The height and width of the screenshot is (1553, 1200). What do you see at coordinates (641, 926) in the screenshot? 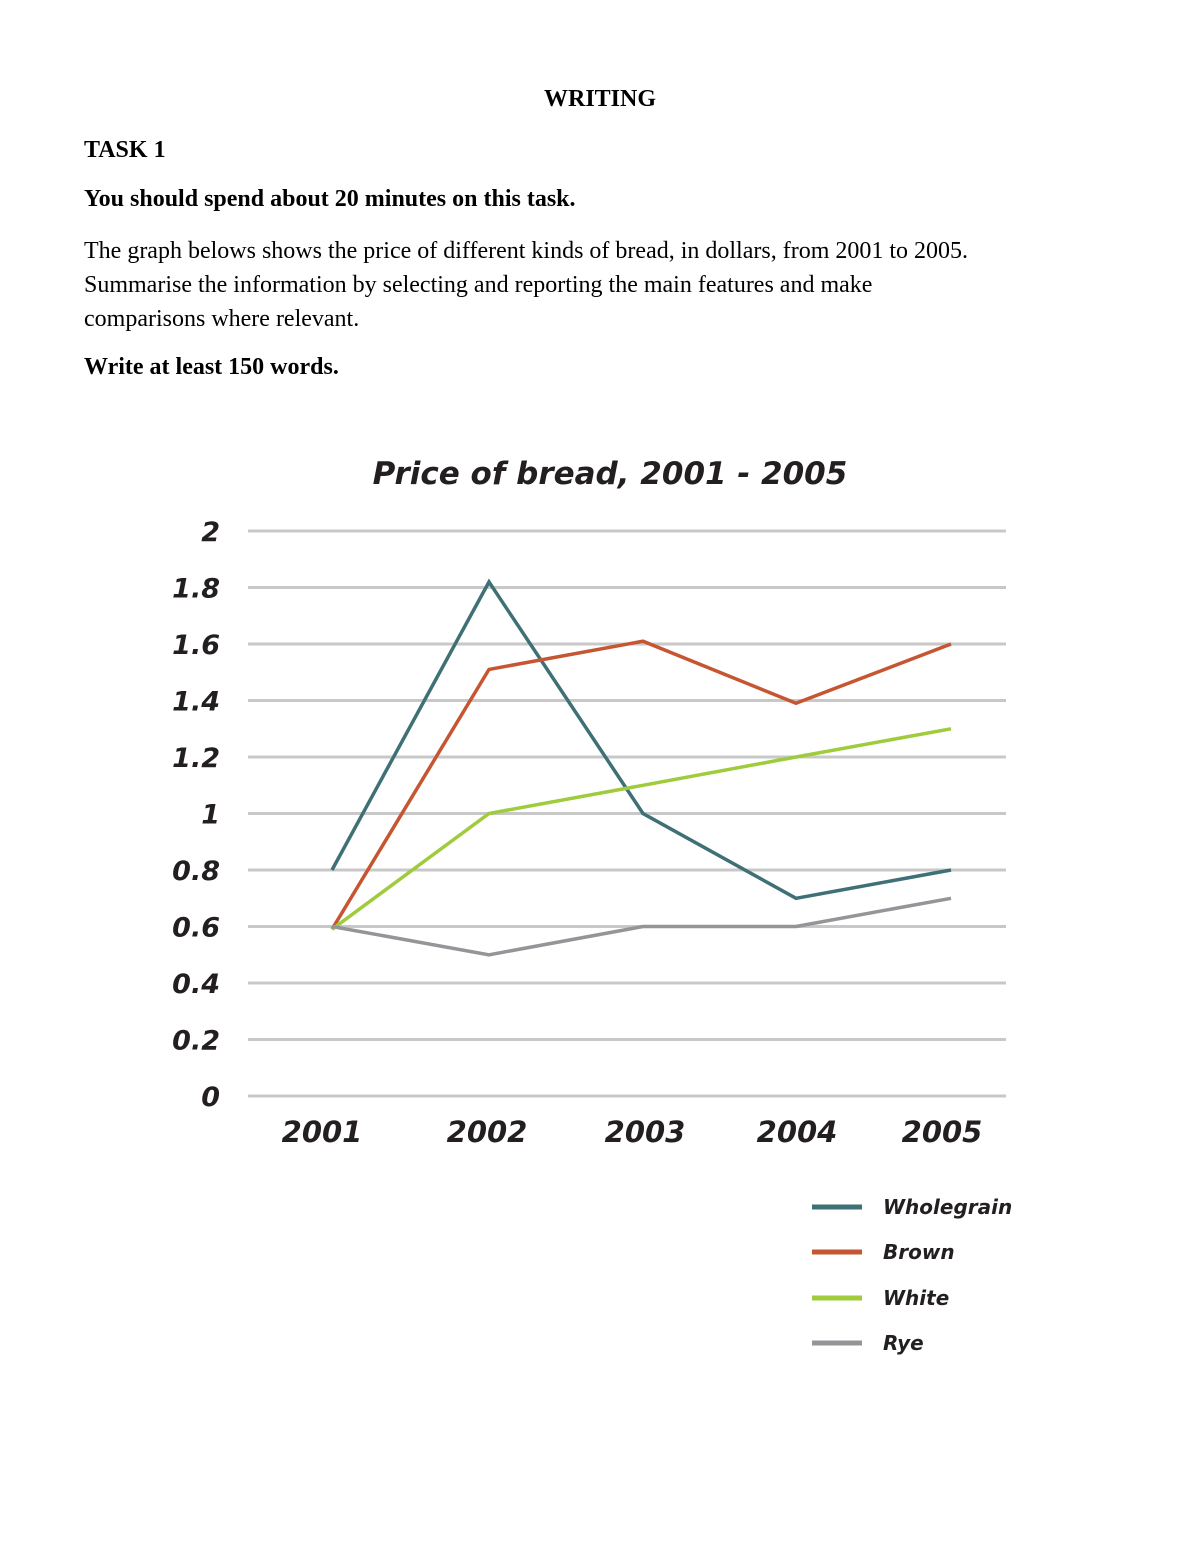
I see `series-line-rye` at bounding box center [641, 926].